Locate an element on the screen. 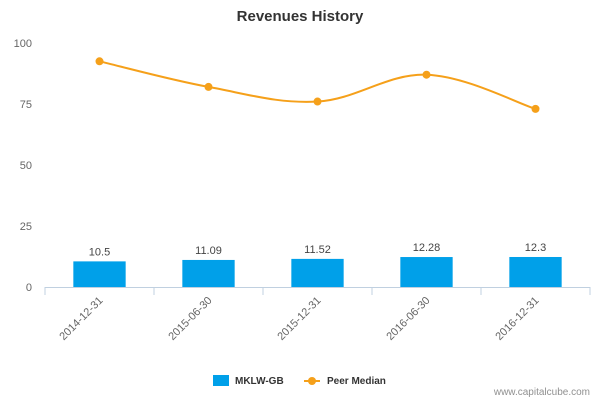 The image size is (600, 400). credit-text: www.capitalcube.com is located at coordinates (541, 392).